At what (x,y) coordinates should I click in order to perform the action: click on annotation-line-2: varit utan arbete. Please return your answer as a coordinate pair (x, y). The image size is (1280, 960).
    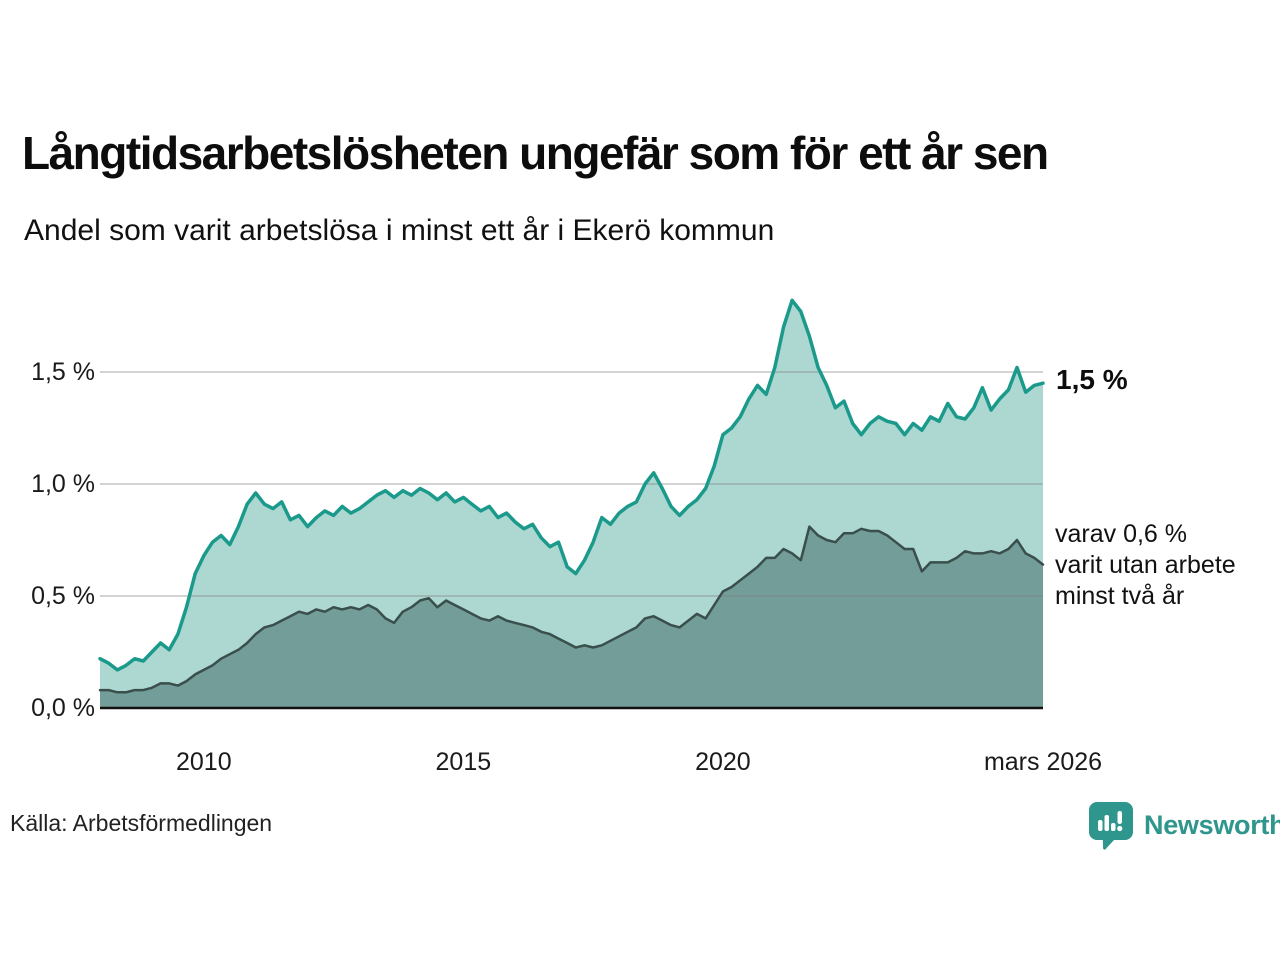
    Looking at the image, I should click on (1145, 564).